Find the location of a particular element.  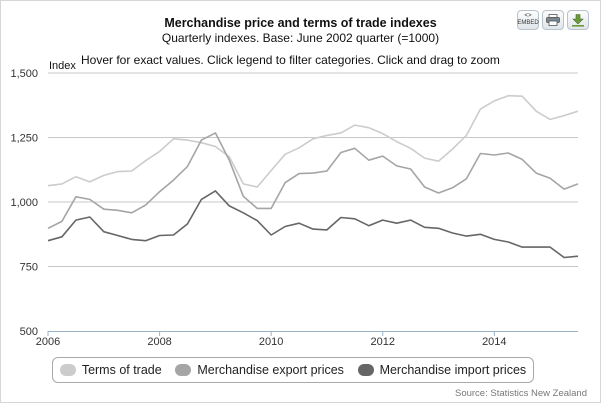

download-icon is located at coordinates (578, 20).